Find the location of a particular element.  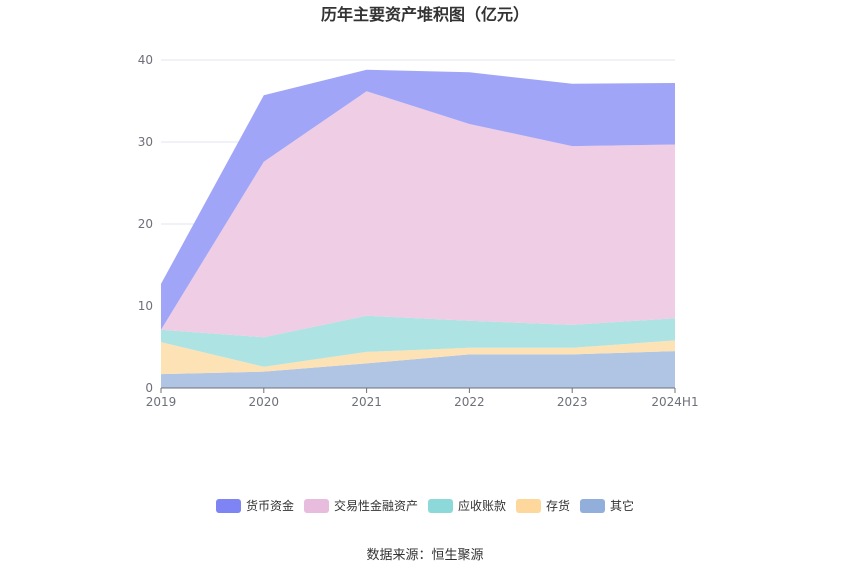

y-tick-label: 30 is located at coordinates (145, 142).